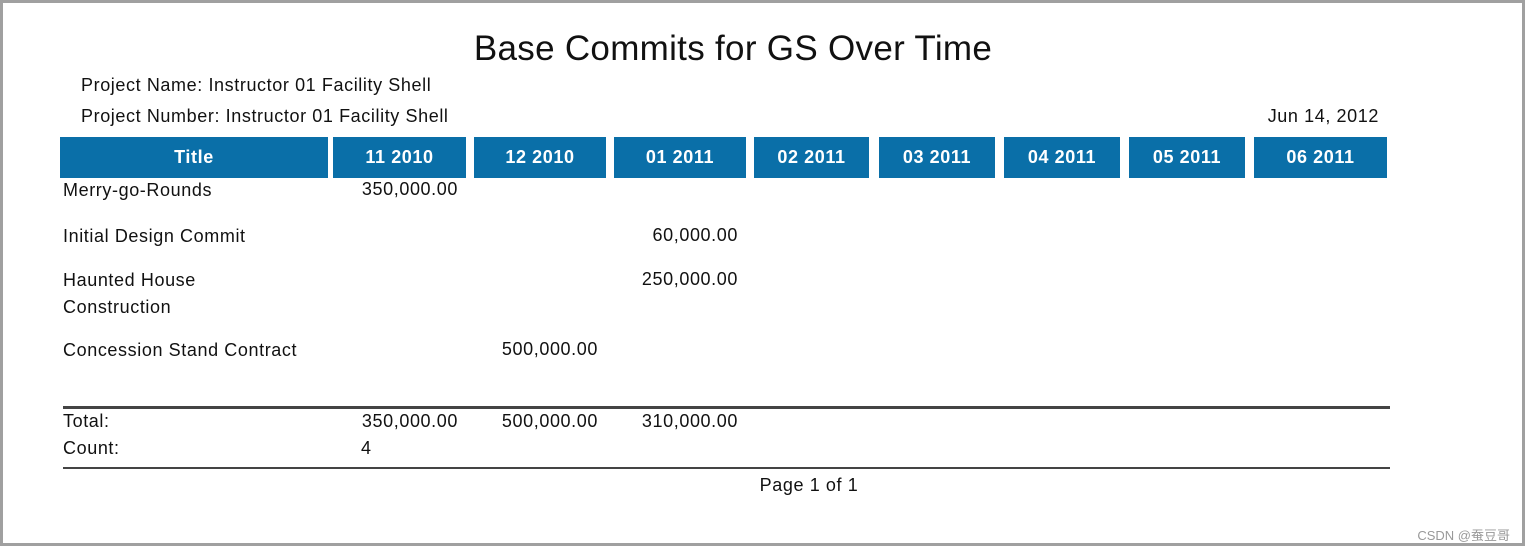 The width and height of the screenshot is (1525, 548). Describe the element at coordinates (726, 468) in the screenshot. I see `footer-rule` at that location.